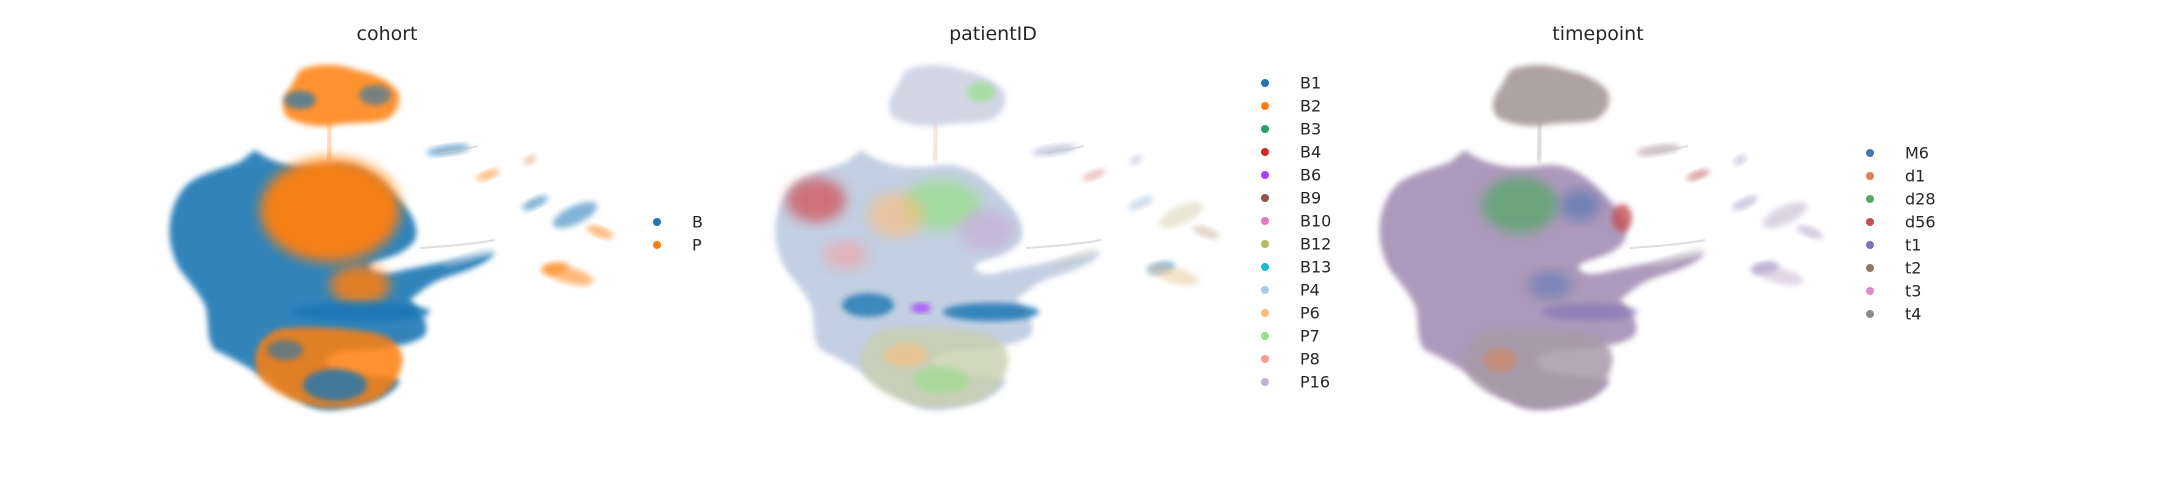 The image size is (2183, 480). Describe the element at coordinates (1315, 244) in the screenshot. I see `legend-label-b12: B12` at that location.